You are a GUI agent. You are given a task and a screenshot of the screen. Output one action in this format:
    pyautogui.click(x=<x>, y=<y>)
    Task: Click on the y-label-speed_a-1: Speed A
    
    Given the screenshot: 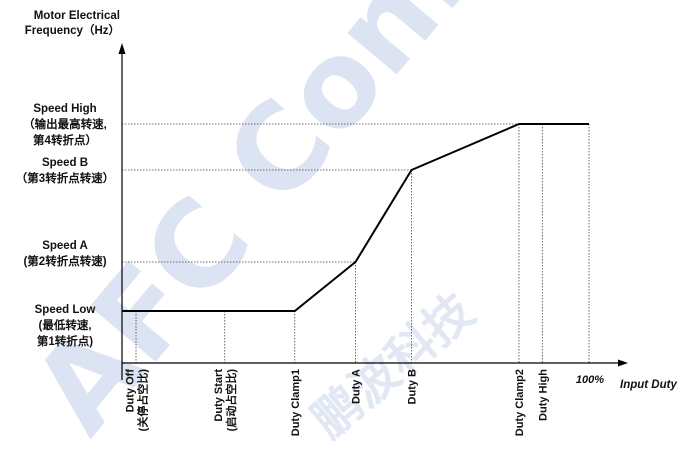 What is the action you would take?
    pyautogui.click(x=65, y=246)
    